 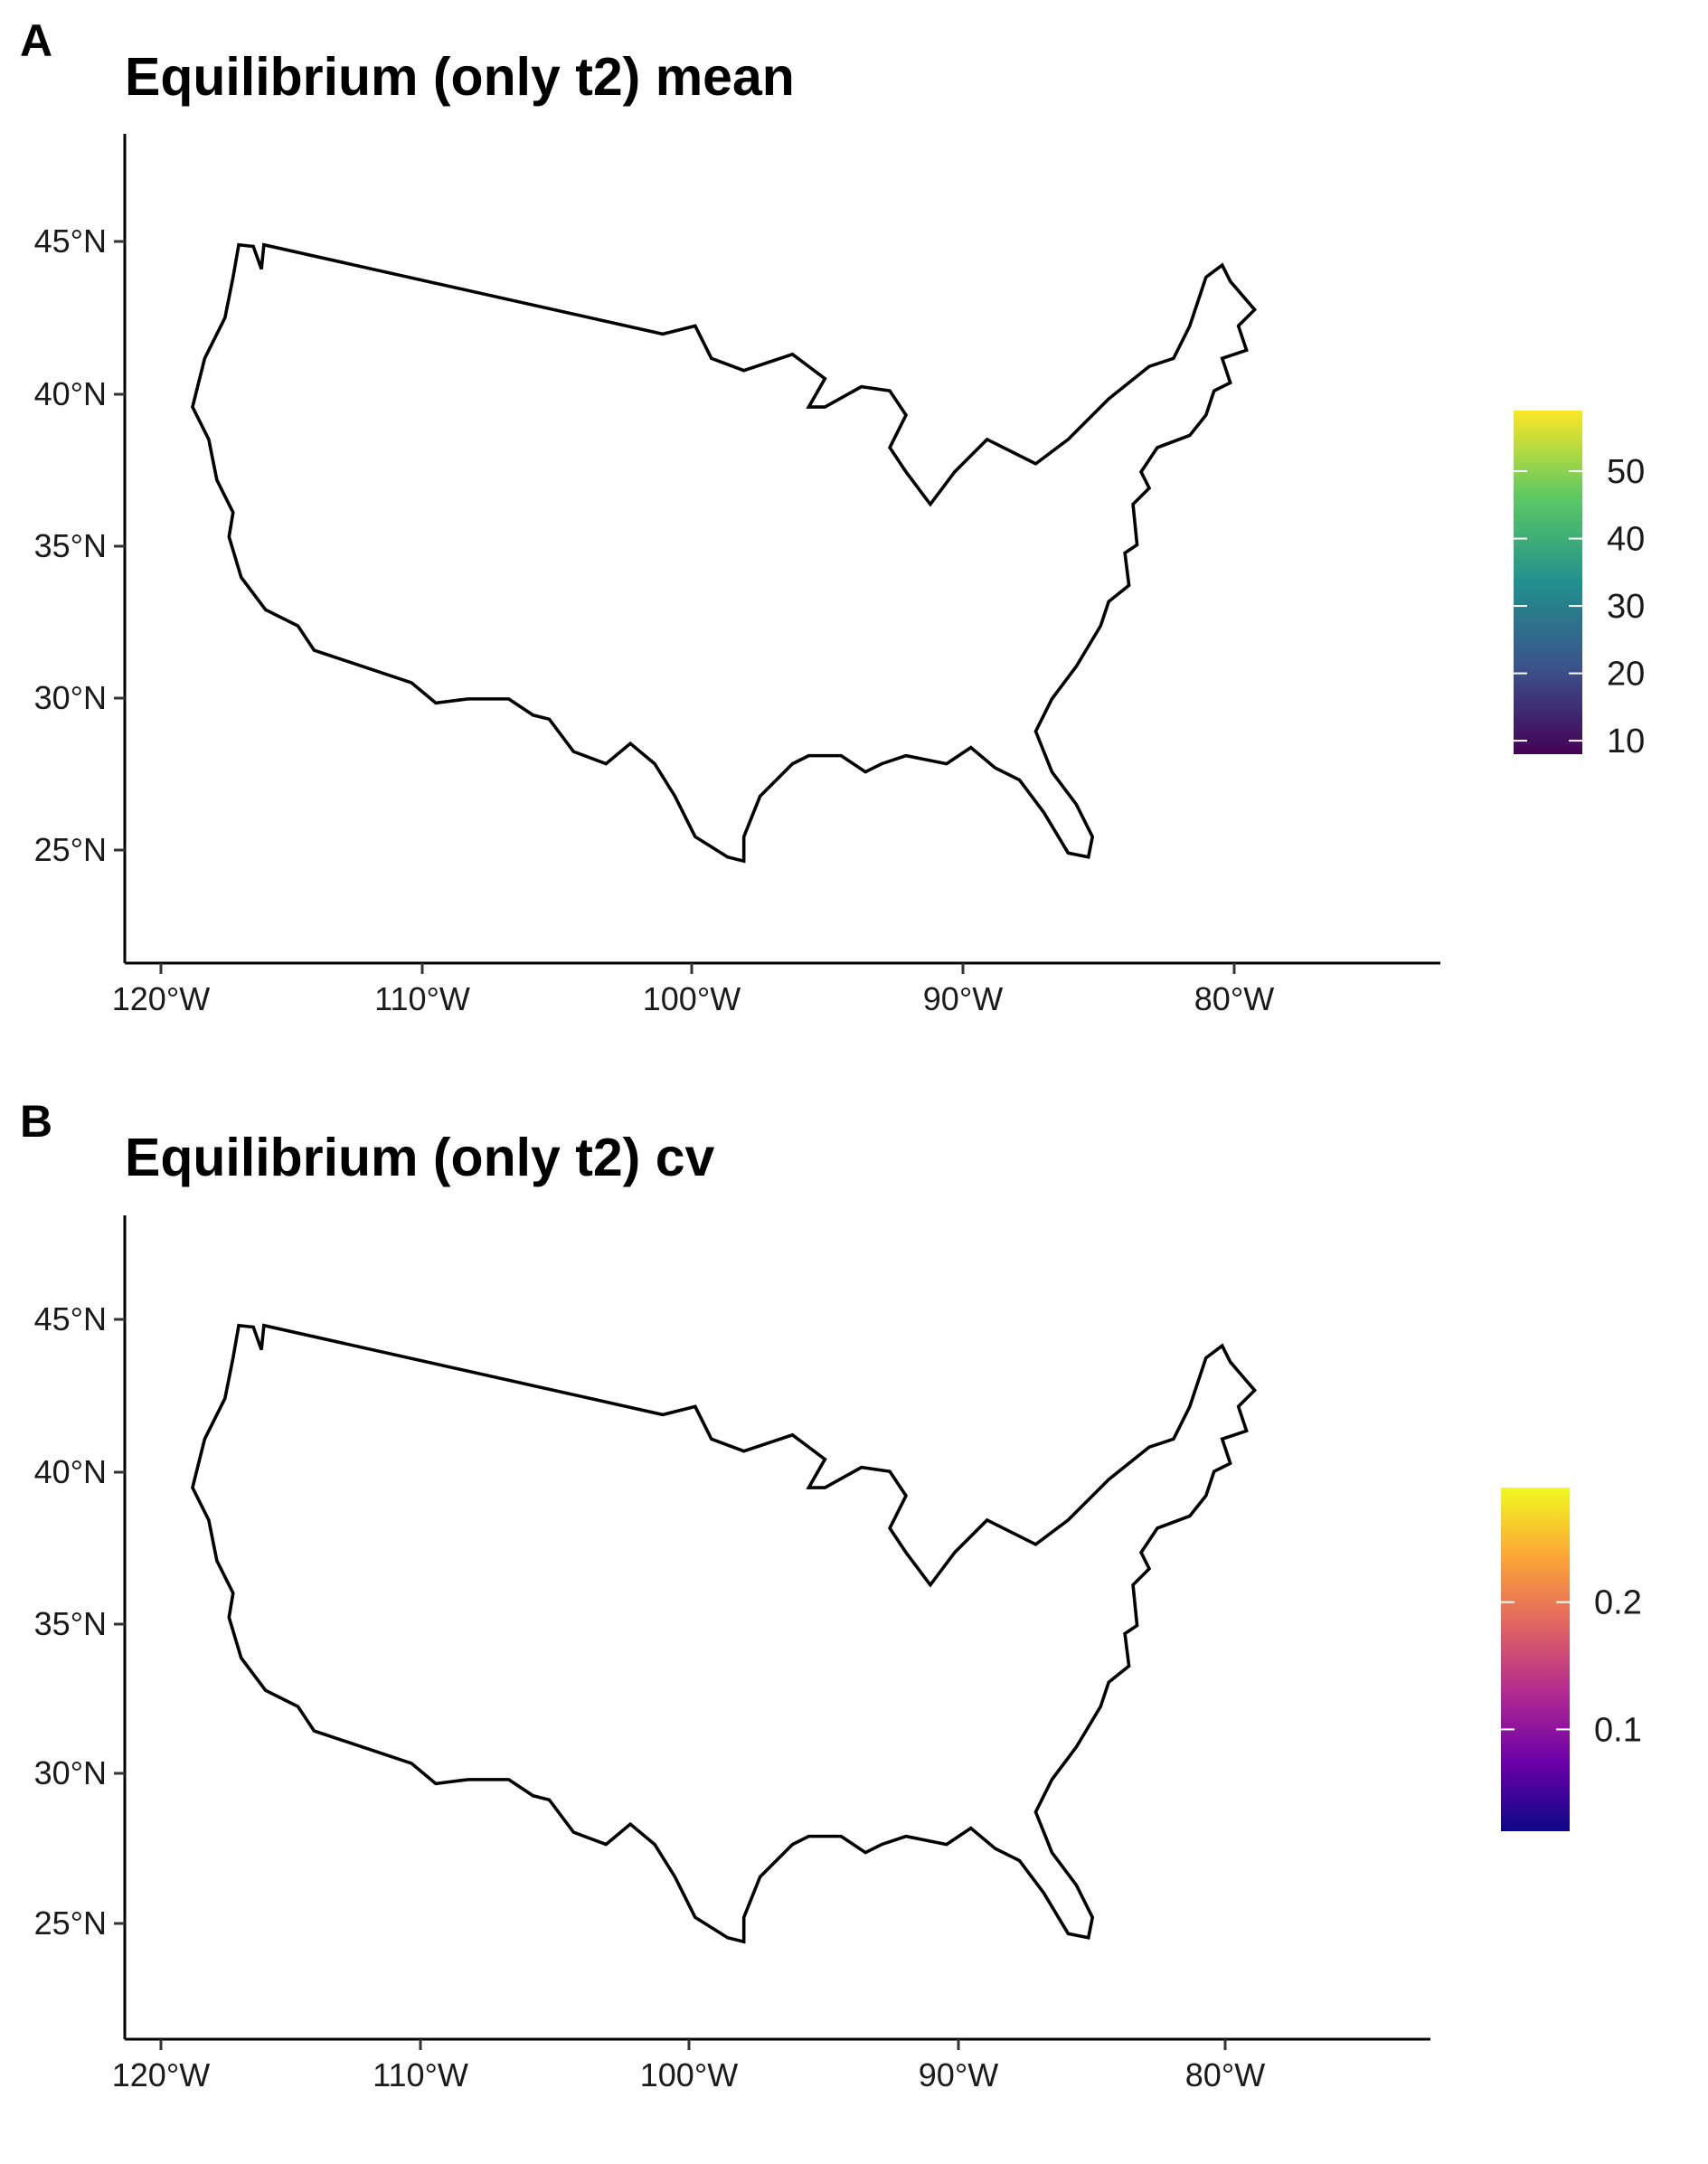 I want to click on legend-label: 50, so click(x=1626, y=472).